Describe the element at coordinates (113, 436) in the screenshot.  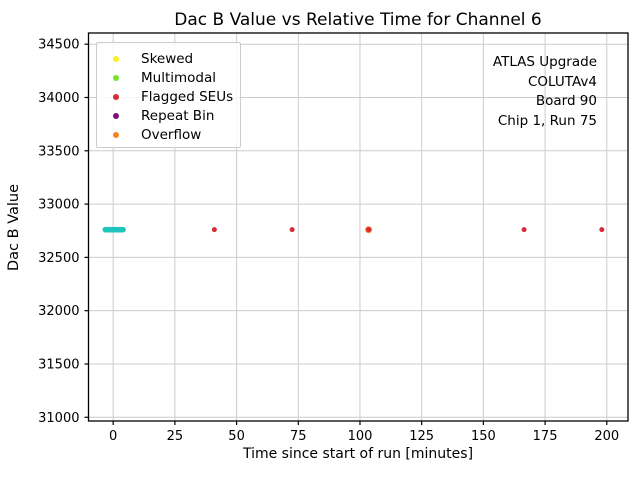
I see `x-tick-label: 0` at that location.